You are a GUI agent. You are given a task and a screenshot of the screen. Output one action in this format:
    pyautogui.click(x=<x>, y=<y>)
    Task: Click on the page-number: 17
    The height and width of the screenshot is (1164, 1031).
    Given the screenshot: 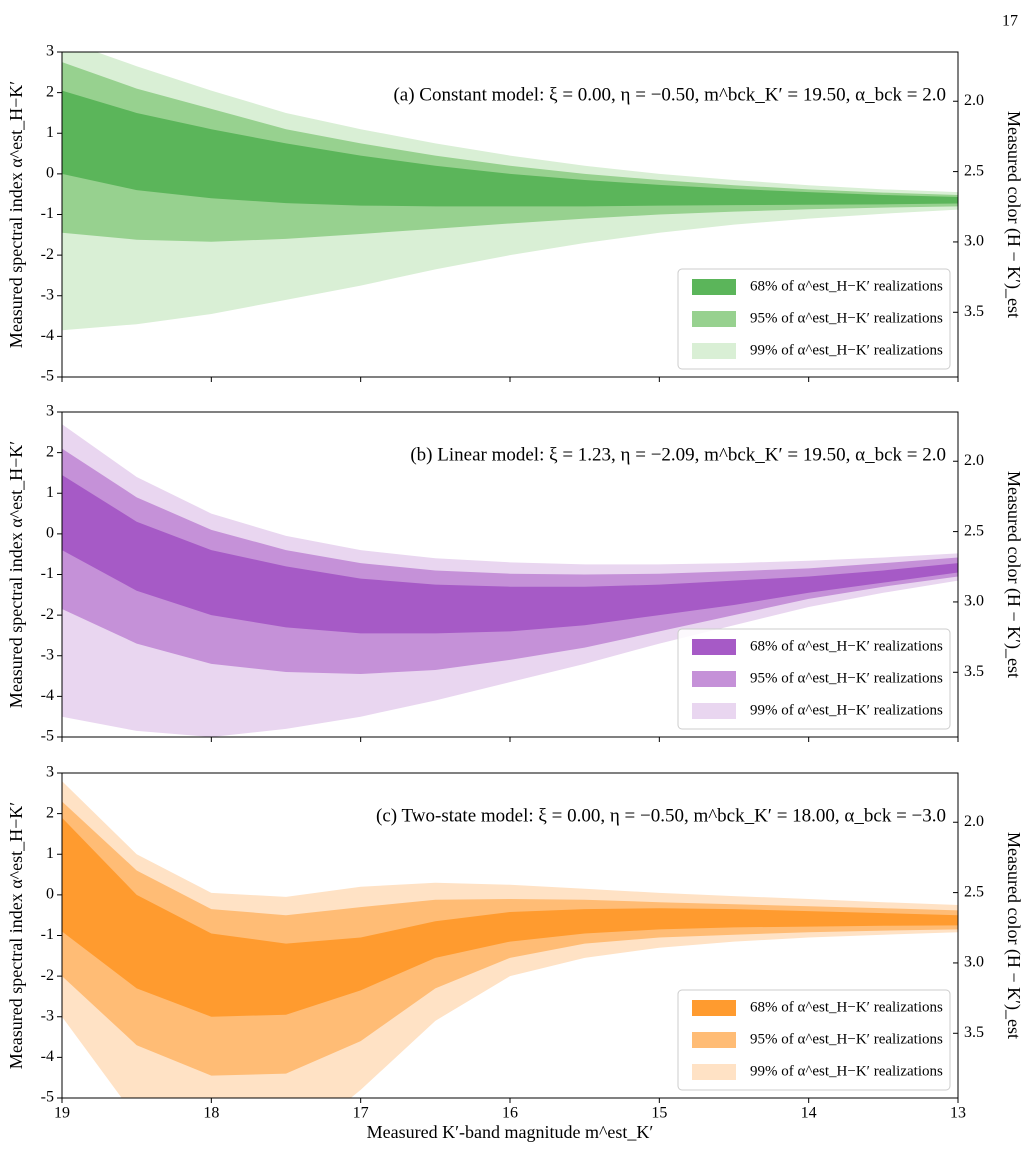 What is the action you would take?
    pyautogui.click(x=1010, y=21)
    